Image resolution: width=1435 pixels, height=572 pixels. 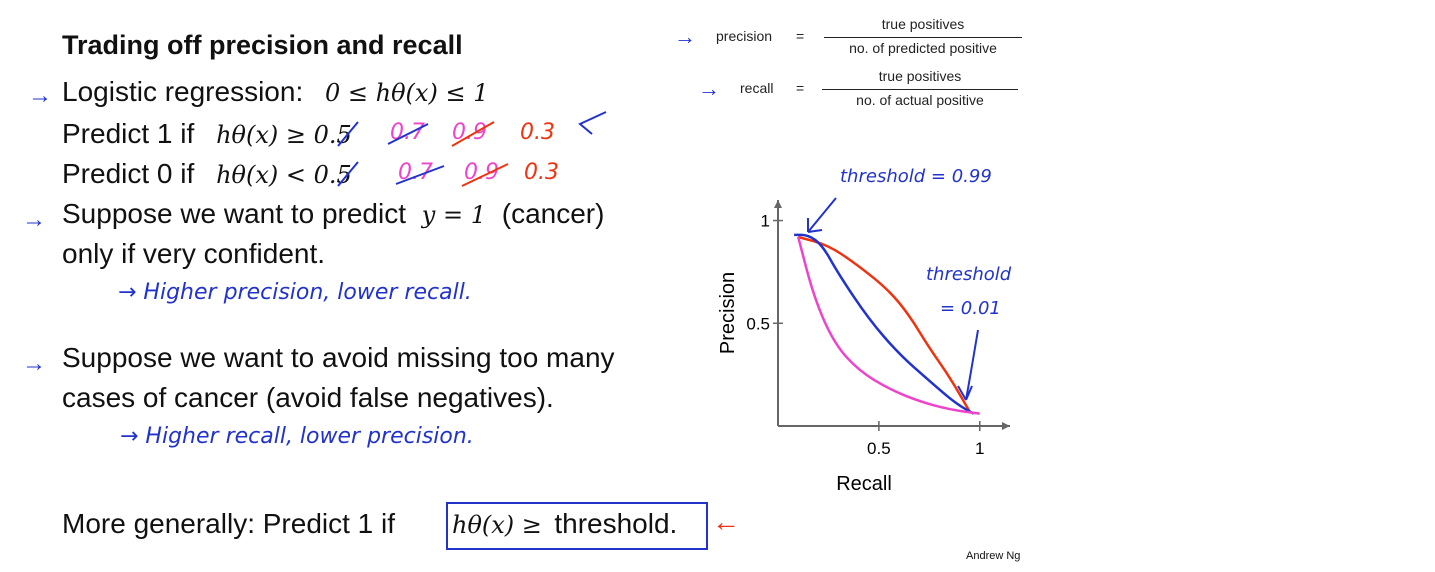 I want to click on recall-denominator: no. of actual positive, so click(x=920, y=100).